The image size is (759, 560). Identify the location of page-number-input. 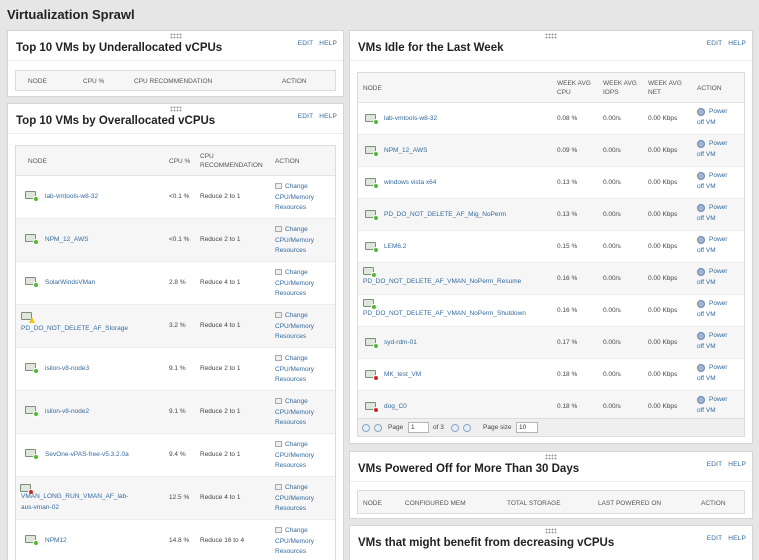
(418, 427).